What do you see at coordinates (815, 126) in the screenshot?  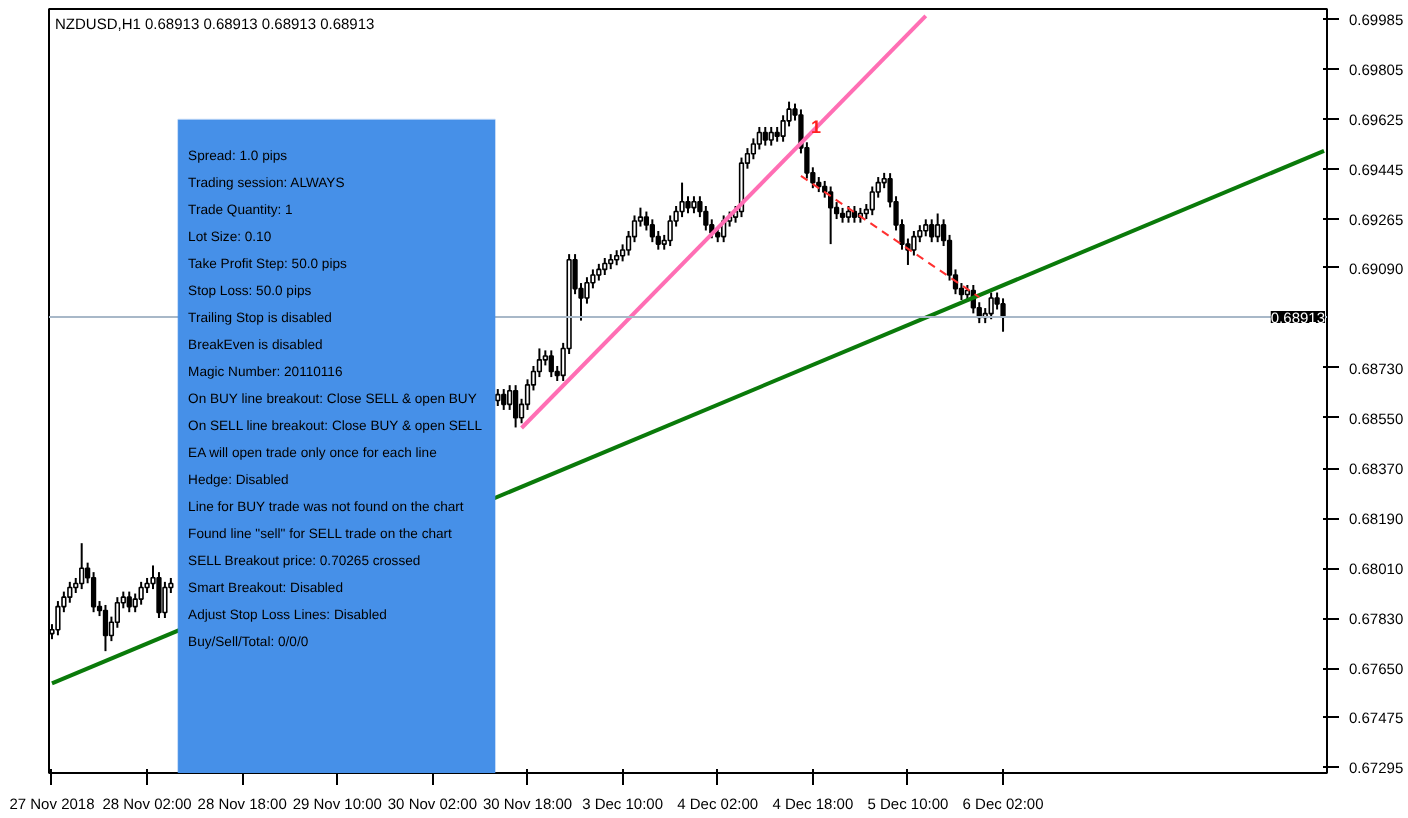 I see `annotation: 1` at bounding box center [815, 126].